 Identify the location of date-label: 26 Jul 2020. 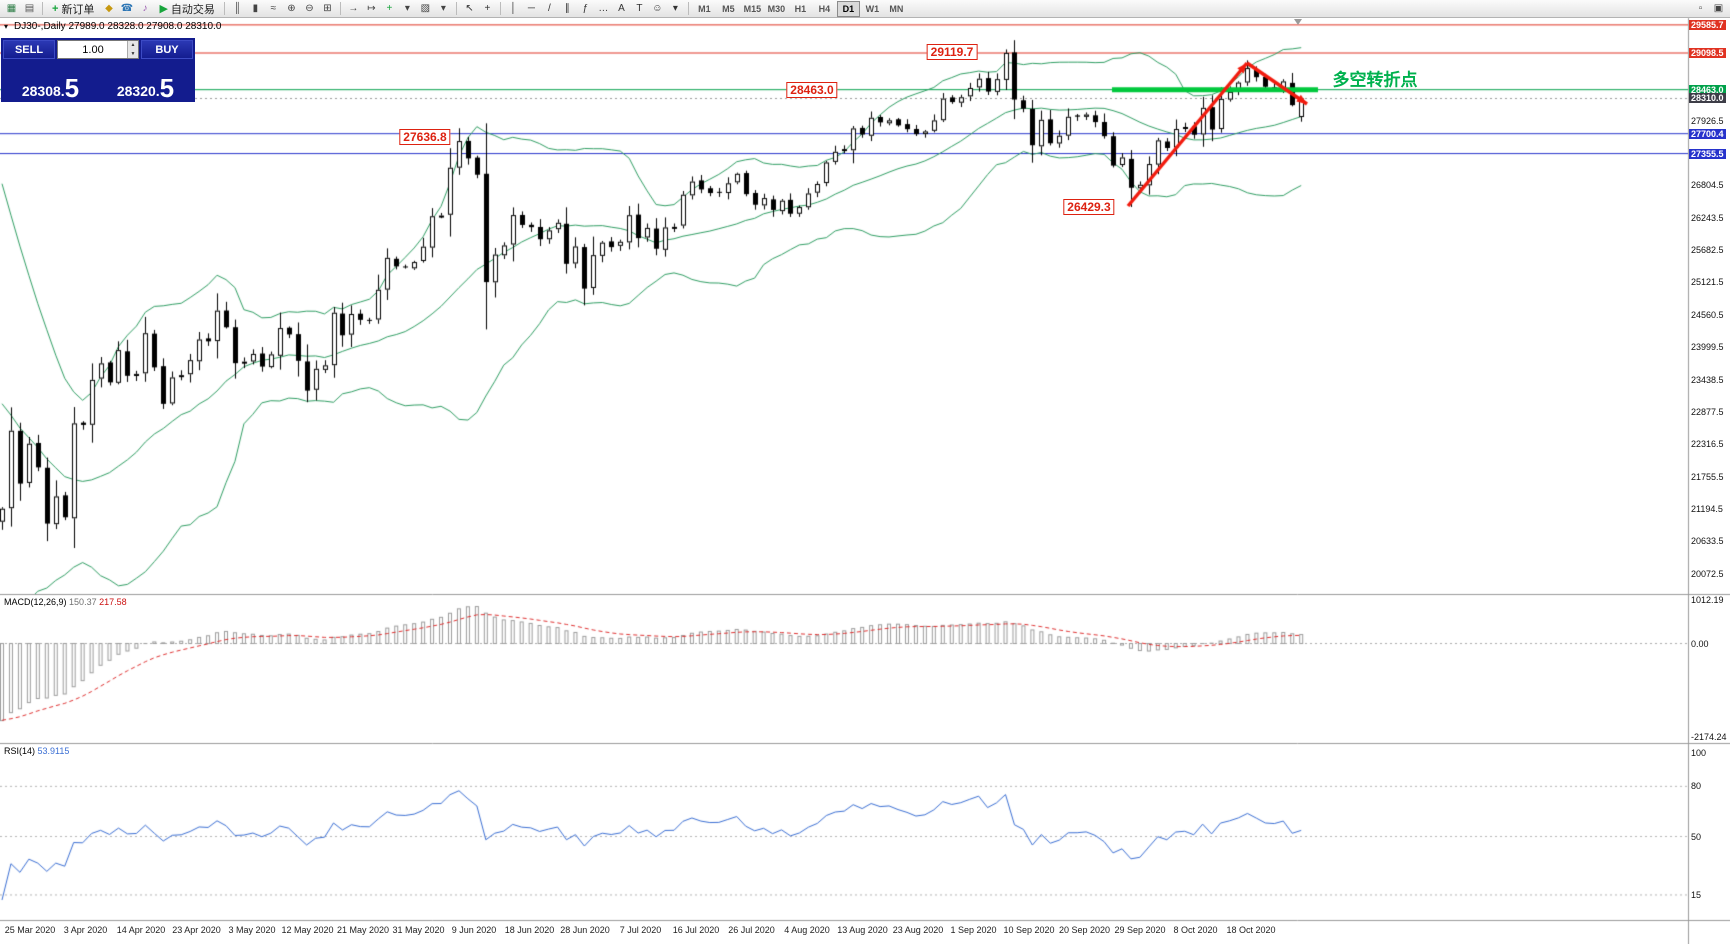
(751, 930).